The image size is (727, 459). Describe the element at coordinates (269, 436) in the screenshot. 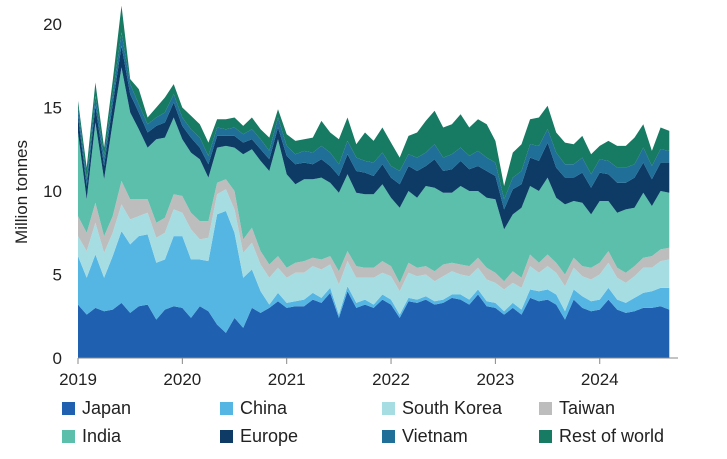

I see `legend-label: Europe` at that location.